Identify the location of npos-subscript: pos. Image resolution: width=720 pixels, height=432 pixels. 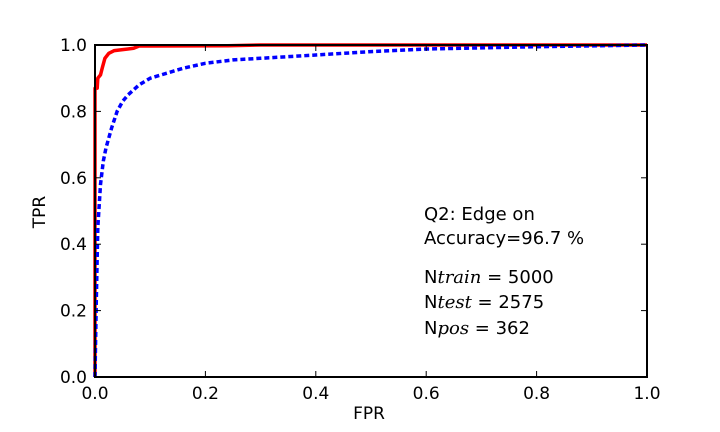
(453, 328).